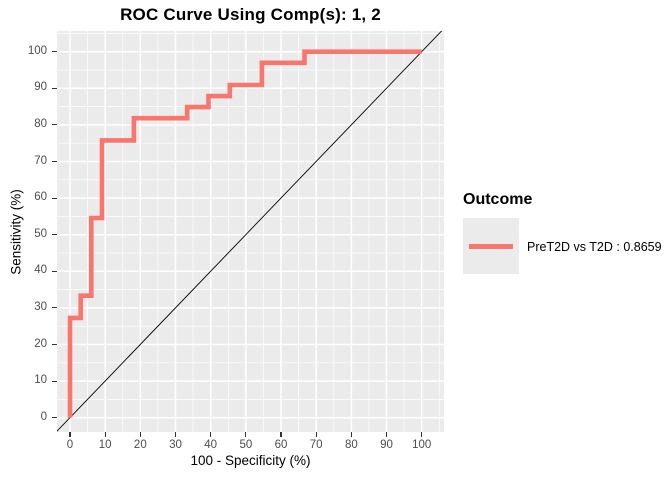 The image size is (672, 480). I want to click on legend-title: Outcome, so click(498, 199).